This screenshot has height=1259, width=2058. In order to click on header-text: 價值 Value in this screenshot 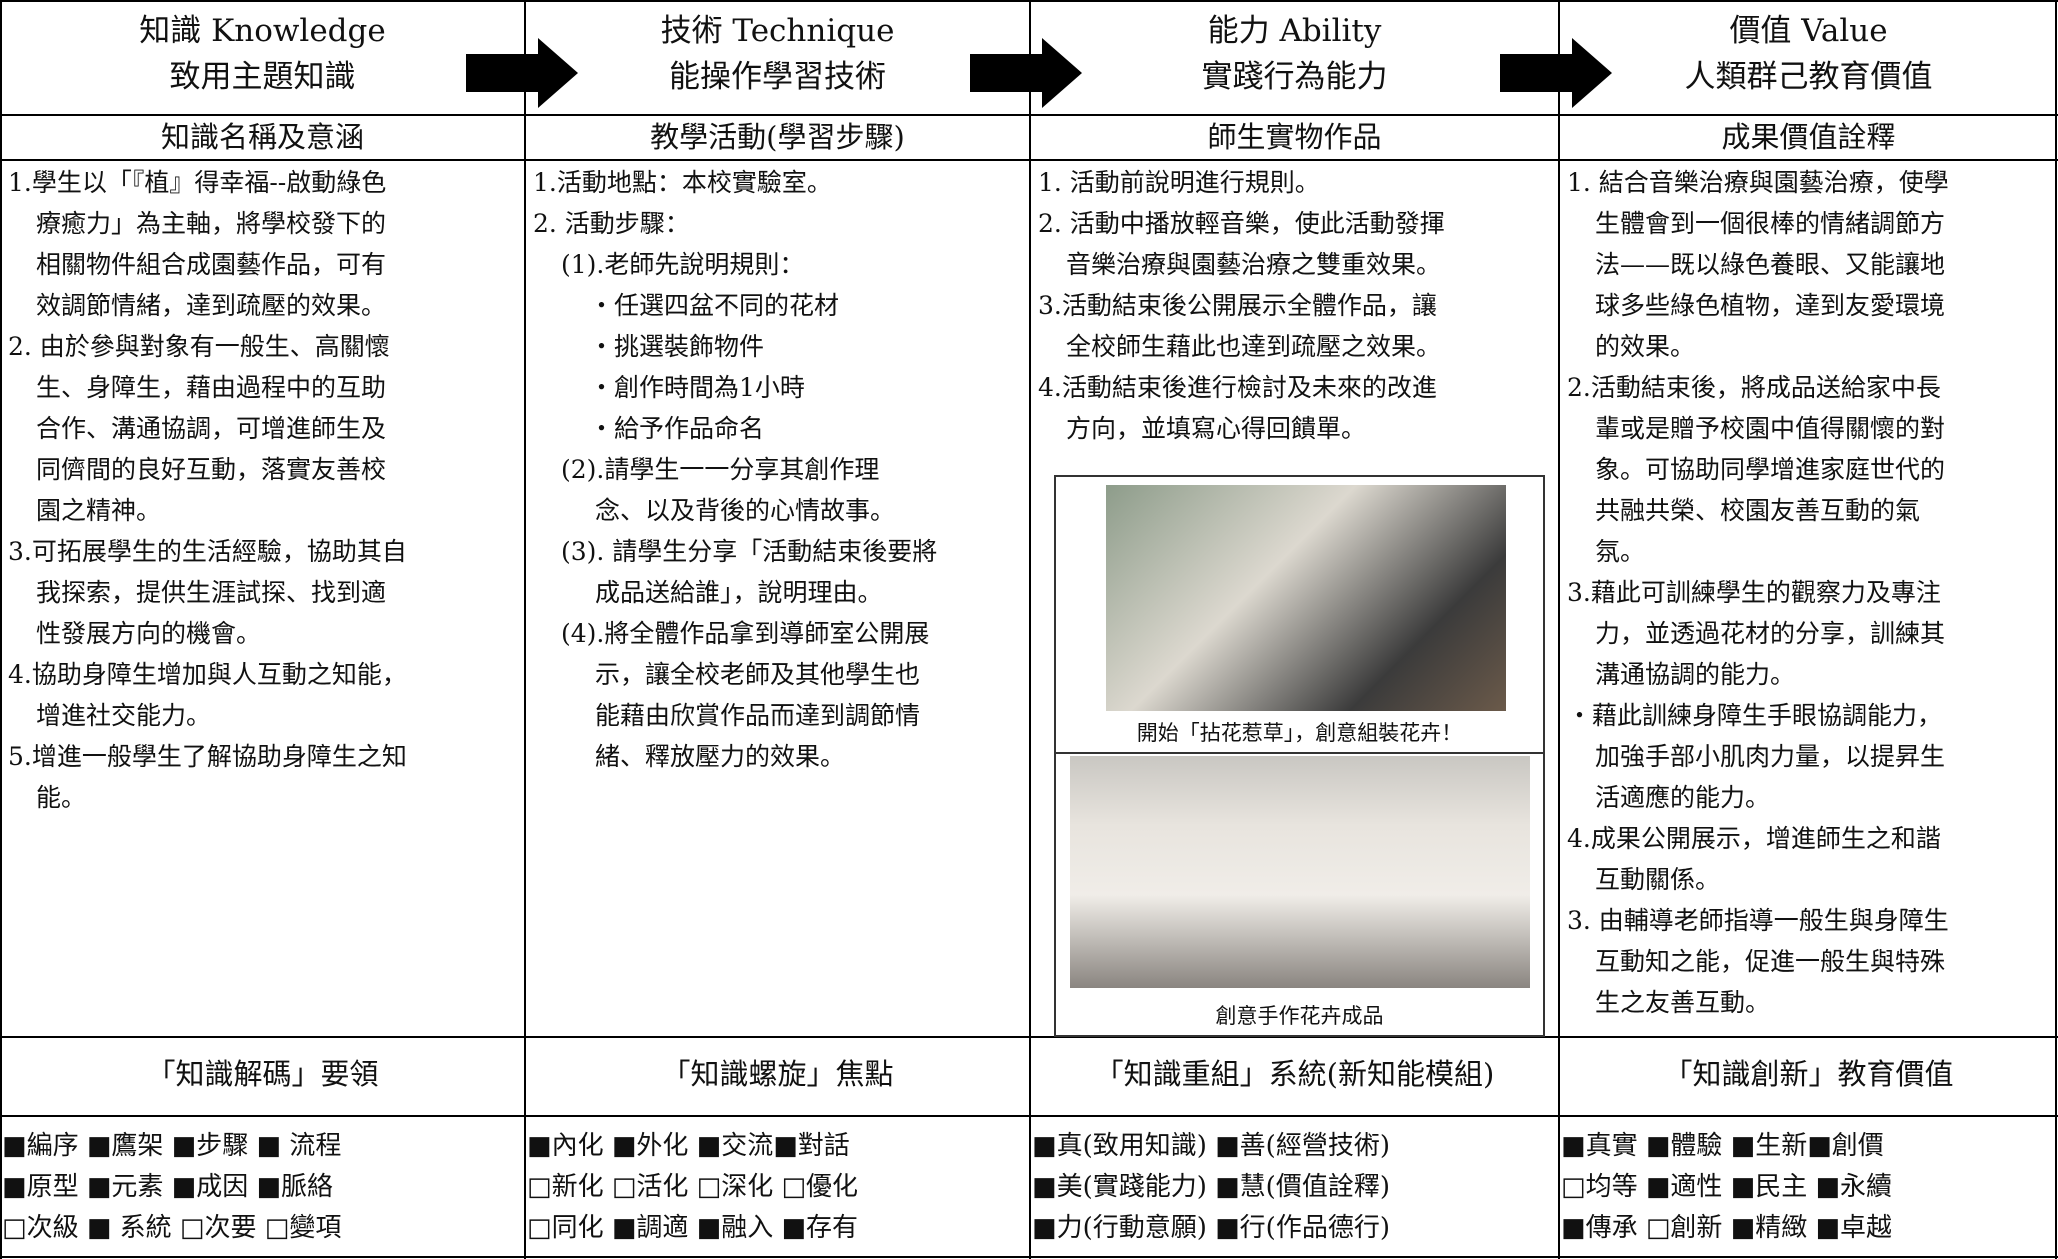, I will do `click(1808, 31)`.